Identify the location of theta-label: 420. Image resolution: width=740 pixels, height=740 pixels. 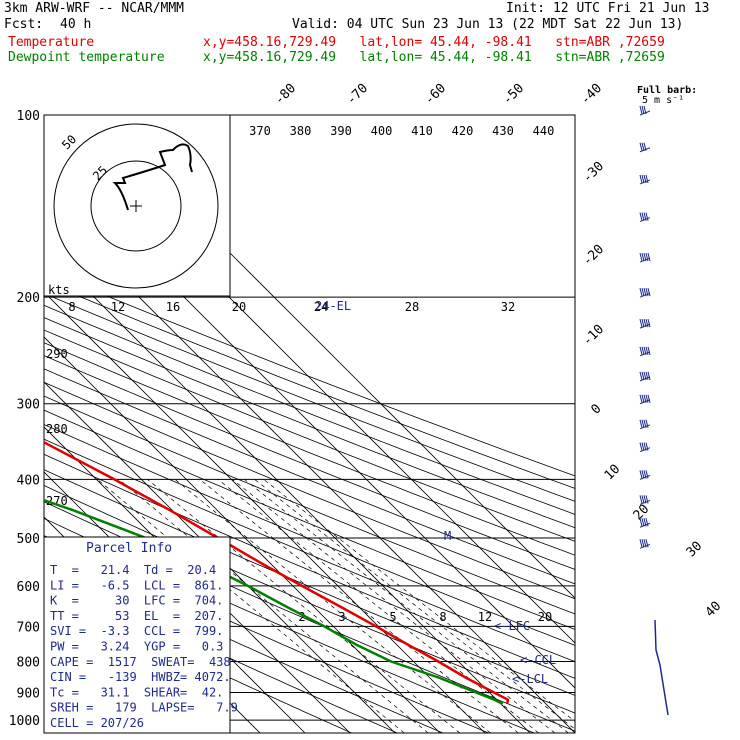
(463, 131).